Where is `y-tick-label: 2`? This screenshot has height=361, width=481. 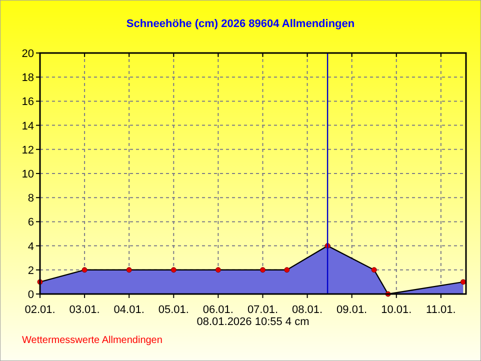
y-tick-label: 2 is located at coordinates (31, 270).